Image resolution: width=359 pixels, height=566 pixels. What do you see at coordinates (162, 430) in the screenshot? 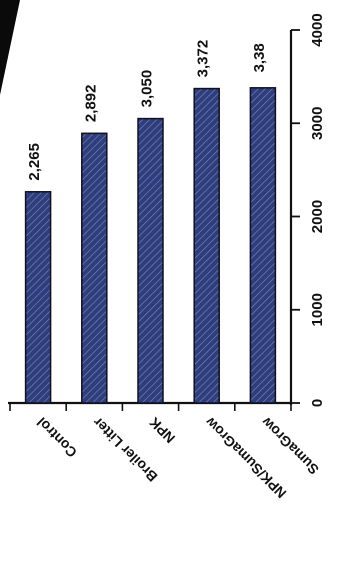
I see `category-label: NPK` at bounding box center [162, 430].